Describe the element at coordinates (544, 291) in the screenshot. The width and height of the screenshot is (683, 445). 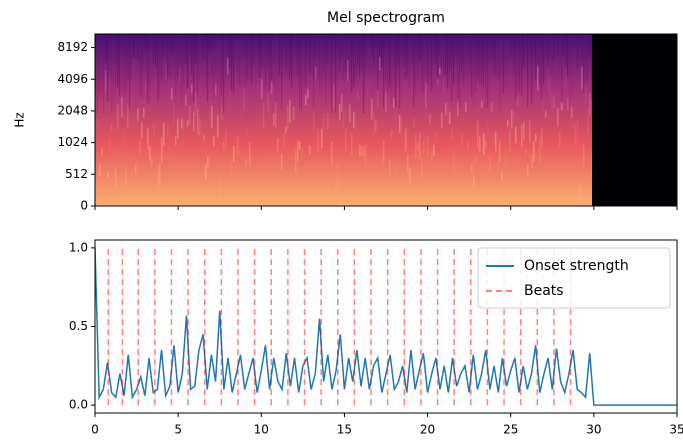
I see `legend-label: Beats` at that location.